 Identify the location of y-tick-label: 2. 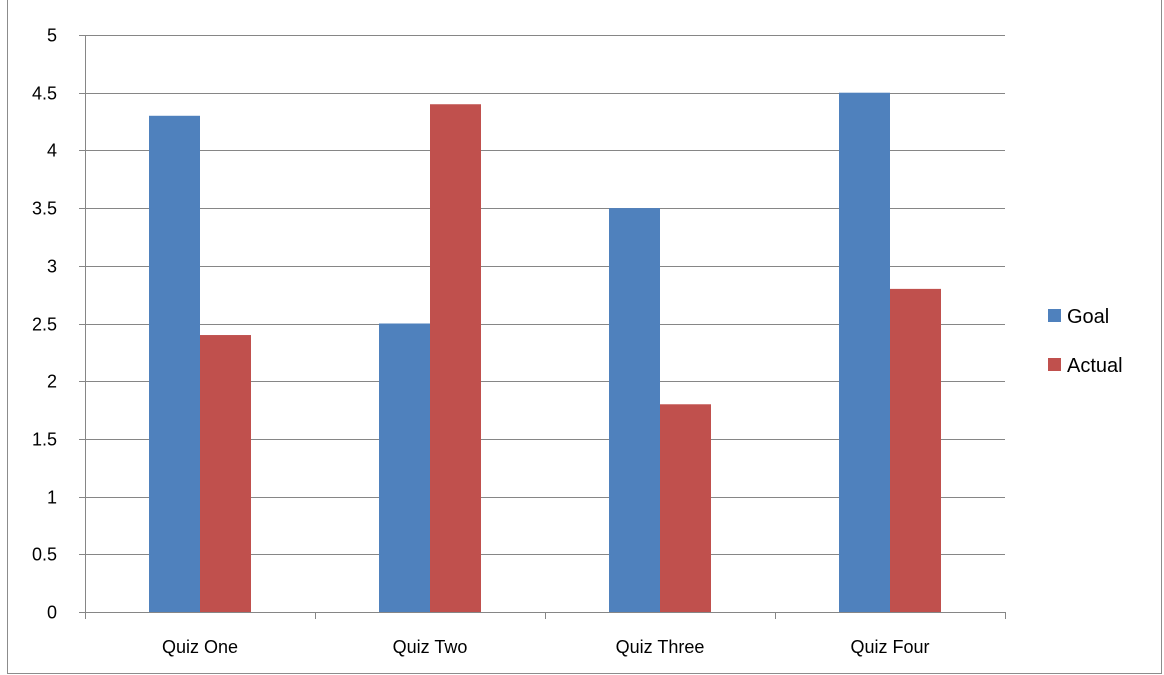
(52, 382).